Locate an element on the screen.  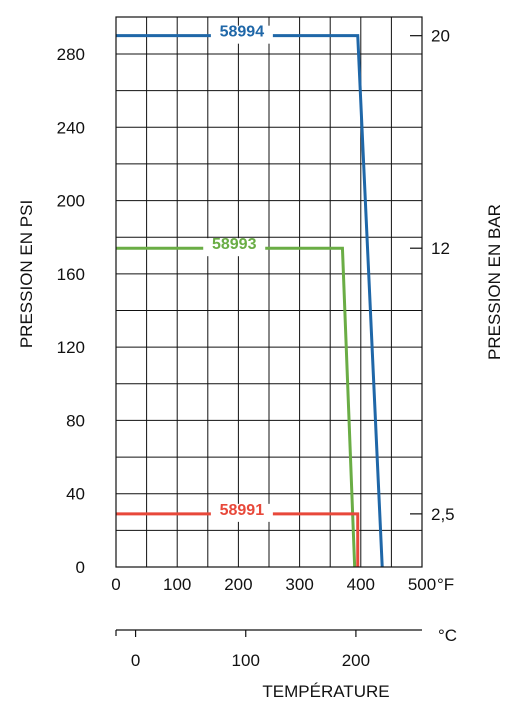
y-tick-label: 120 is located at coordinates (71, 347).